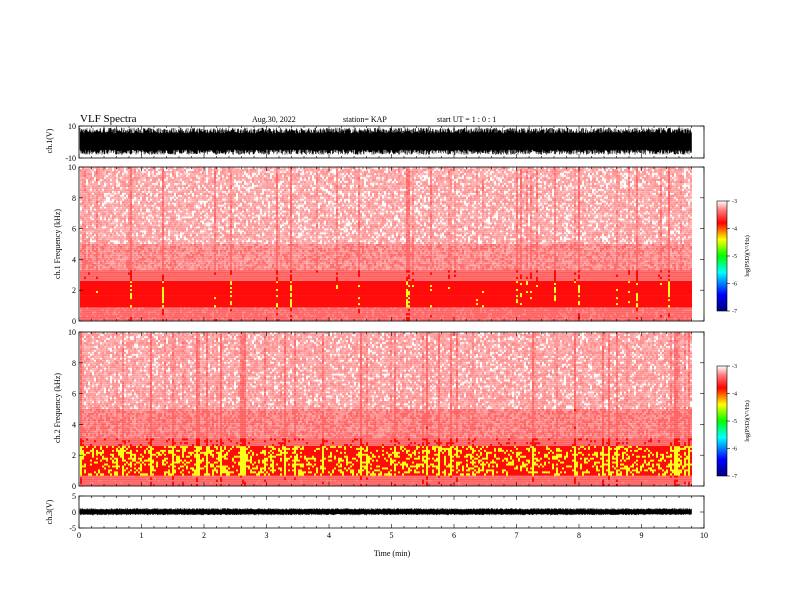 Image resolution: width=792 pixels, height=612 pixels. Describe the element at coordinates (267, 535) in the screenshot. I see `x-tick-label: 3` at that location.